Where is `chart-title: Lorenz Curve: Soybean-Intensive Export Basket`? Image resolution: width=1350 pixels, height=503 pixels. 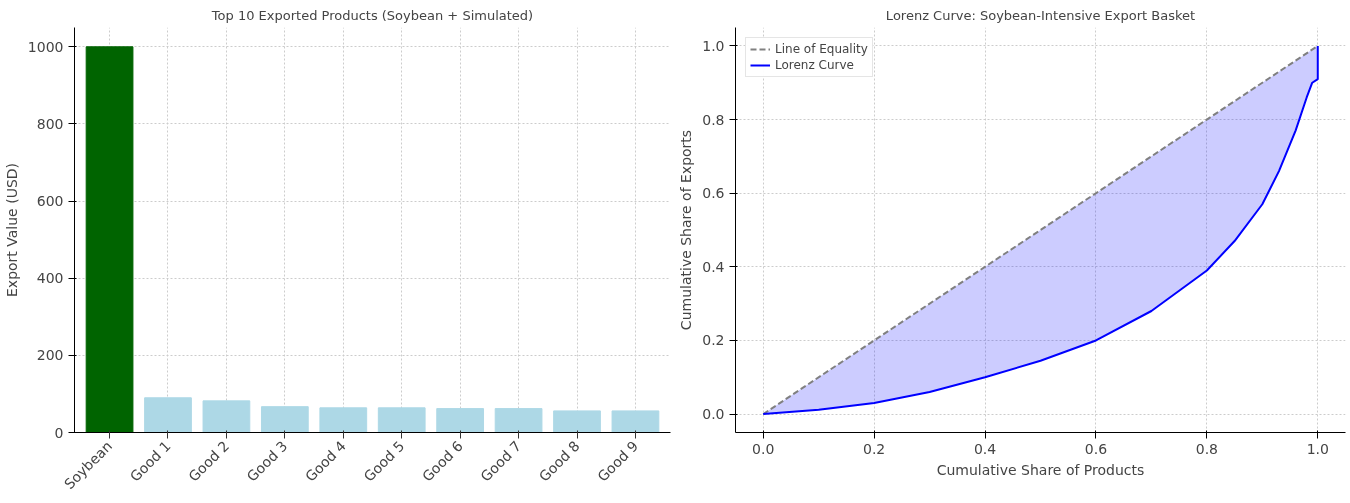
chart-title: Lorenz Curve: Soybean-Intensive Export Basket is located at coordinates (1040, 15).